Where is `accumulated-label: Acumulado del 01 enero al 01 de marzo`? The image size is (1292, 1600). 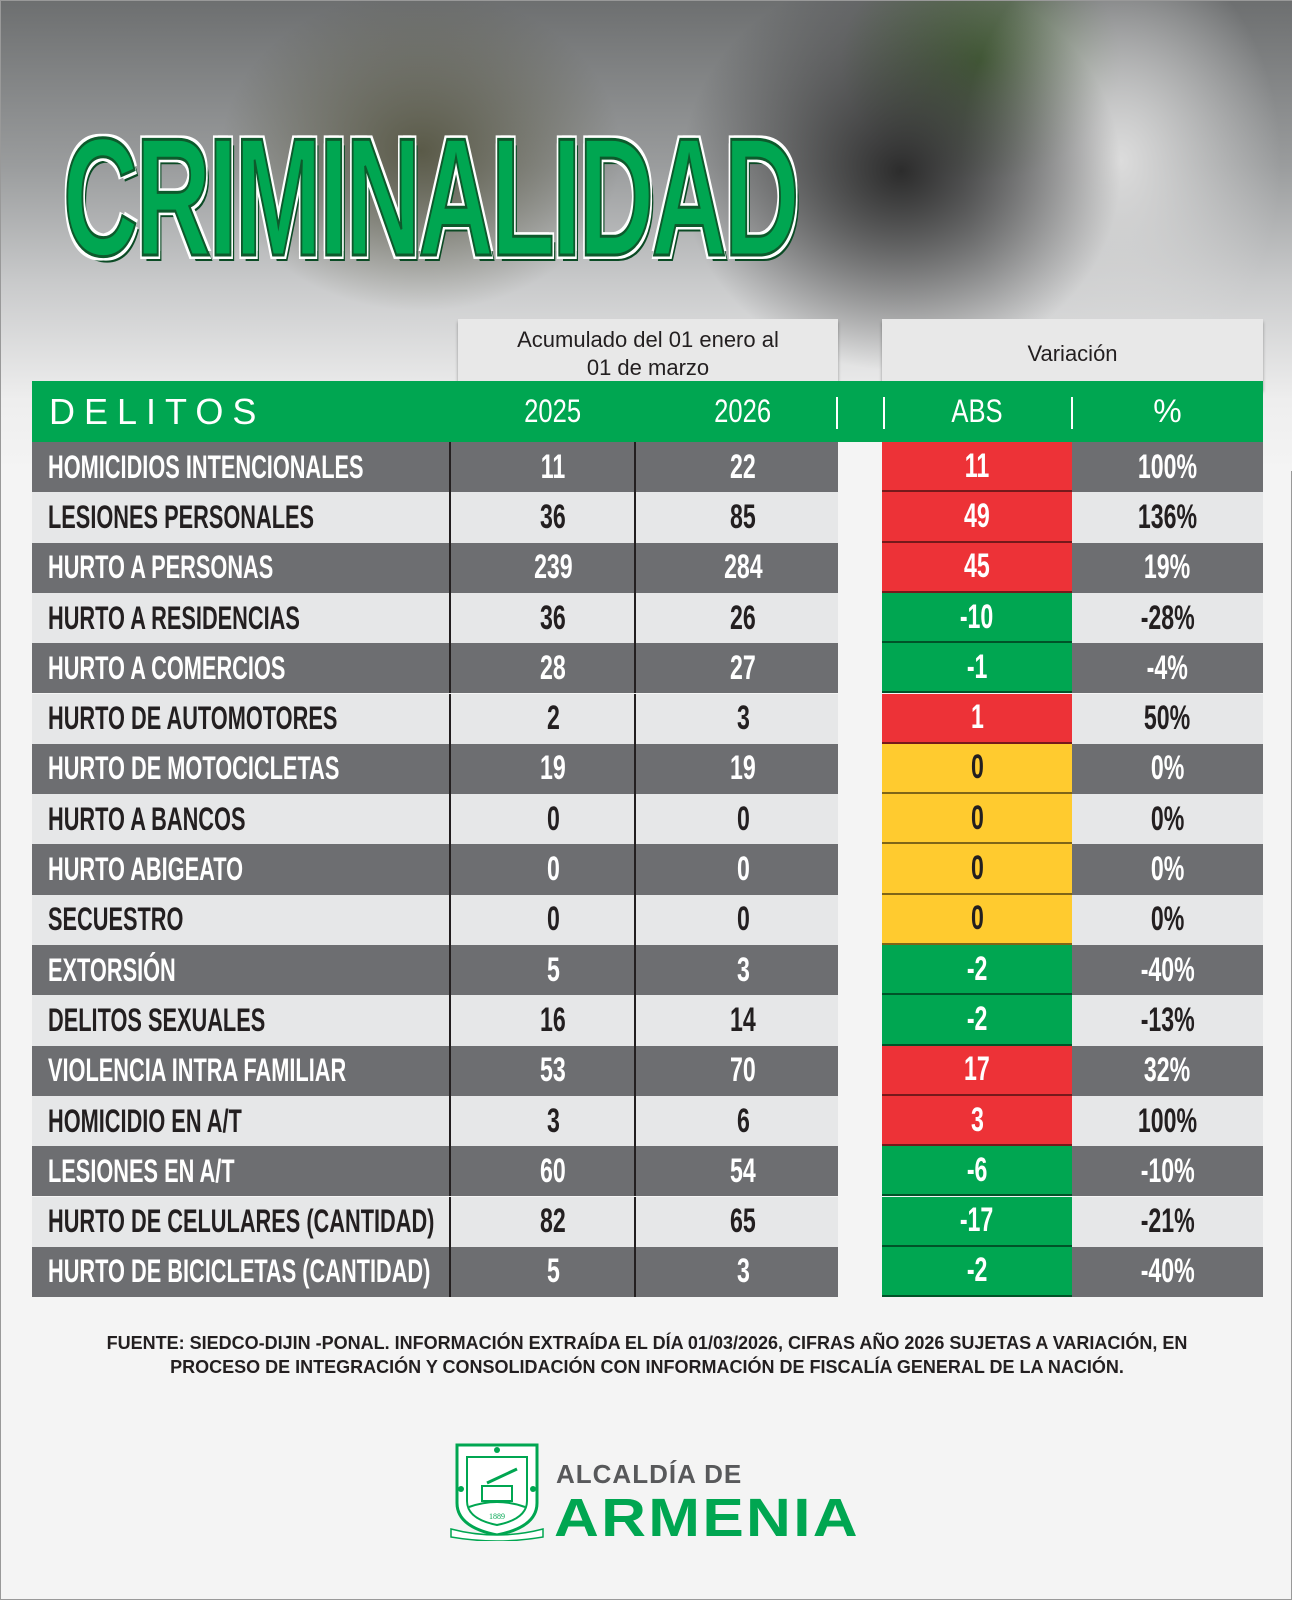
accumulated-label: Acumulado del 01 enero al 01 de marzo is located at coordinates (648, 353).